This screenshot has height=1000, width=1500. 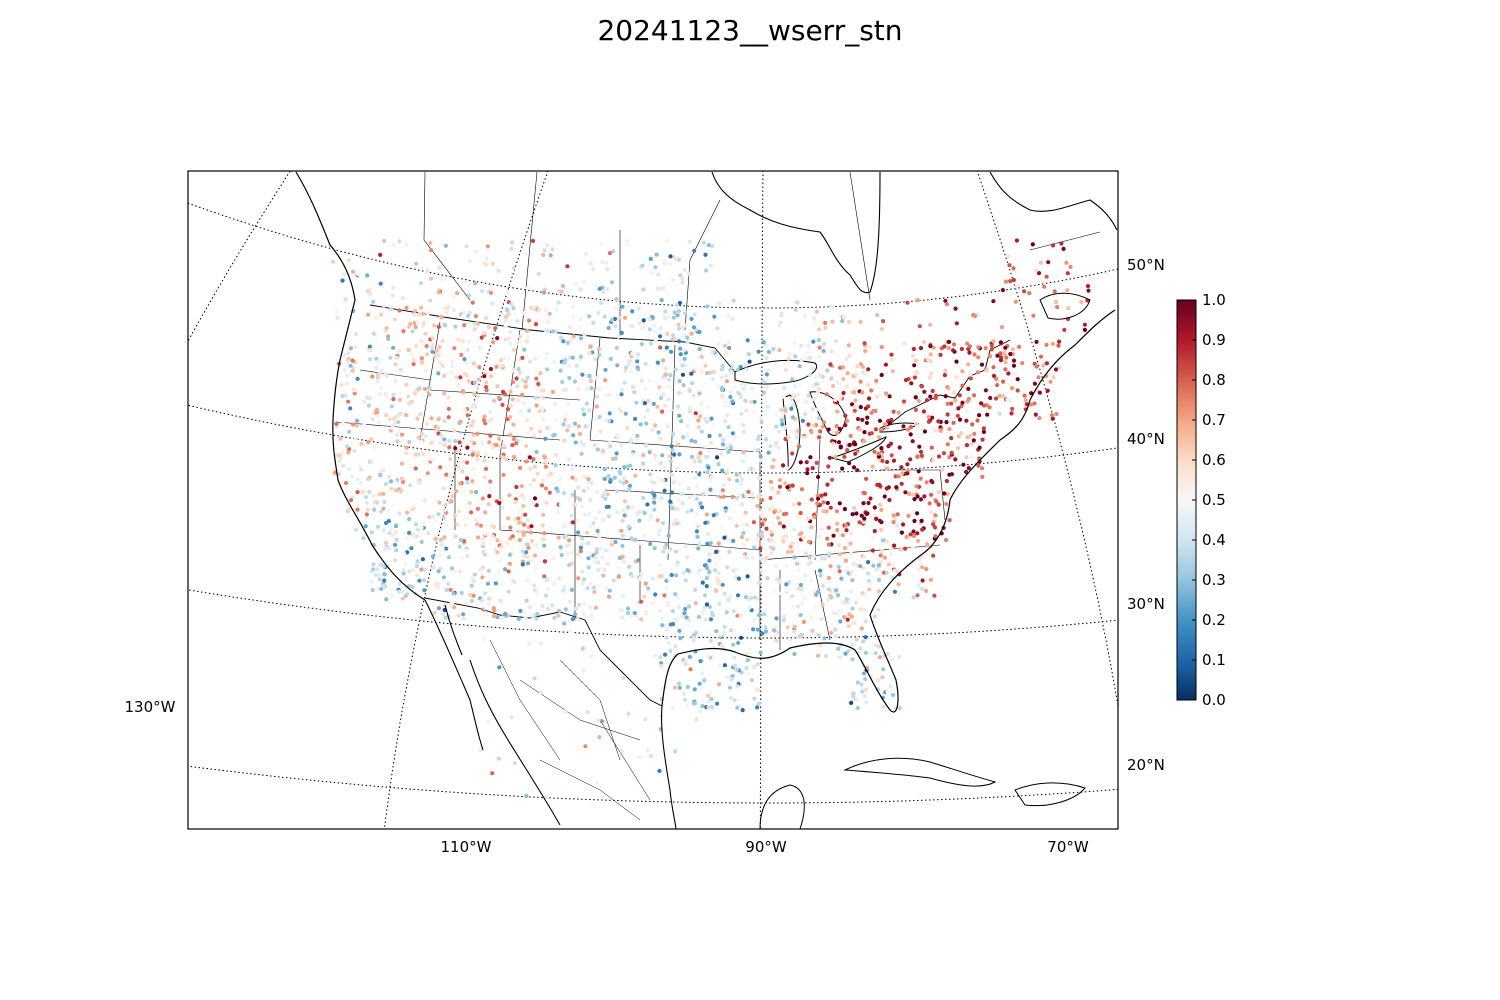 What do you see at coordinates (1146, 765) in the screenshot?
I see `latitude-label: 20°N` at bounding box center [1146, 765].